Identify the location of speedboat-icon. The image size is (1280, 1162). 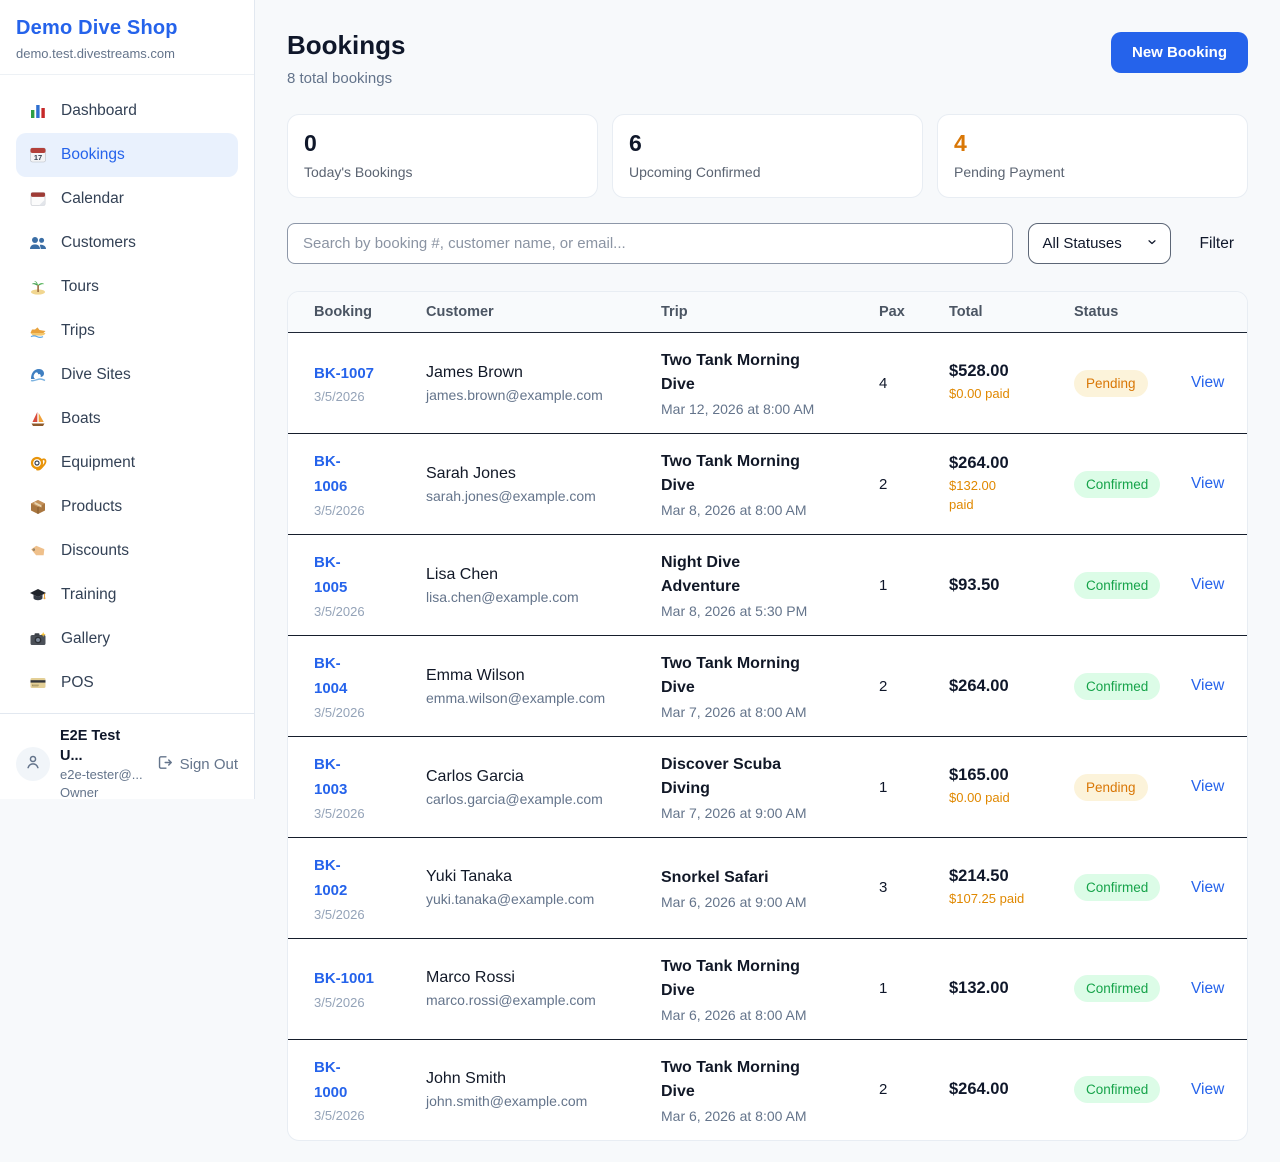
(38, 331).